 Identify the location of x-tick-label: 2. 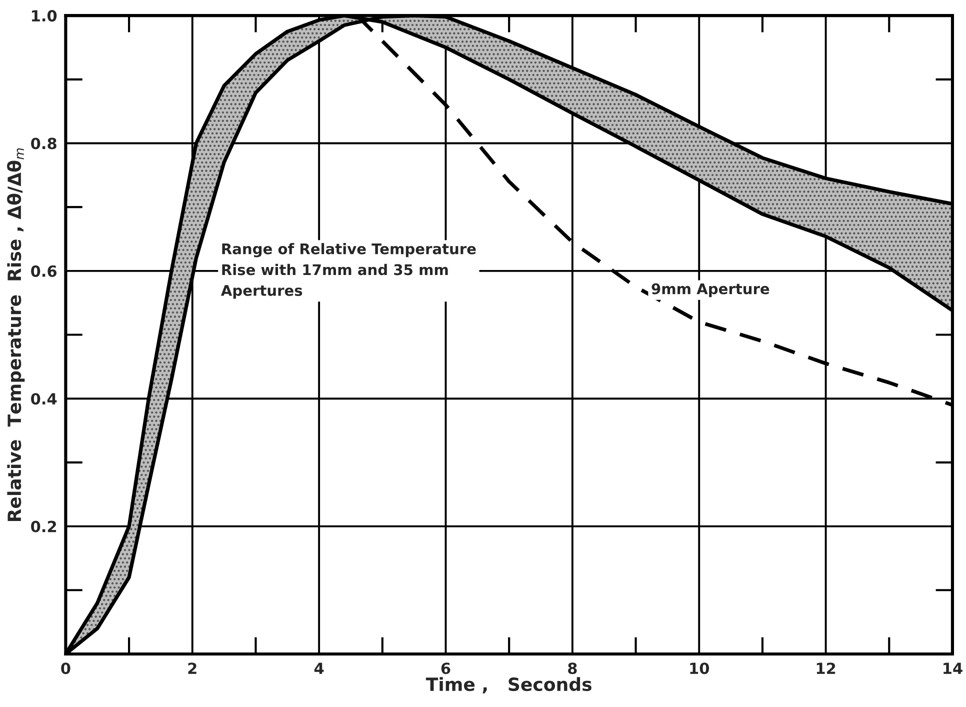
(192, 668).